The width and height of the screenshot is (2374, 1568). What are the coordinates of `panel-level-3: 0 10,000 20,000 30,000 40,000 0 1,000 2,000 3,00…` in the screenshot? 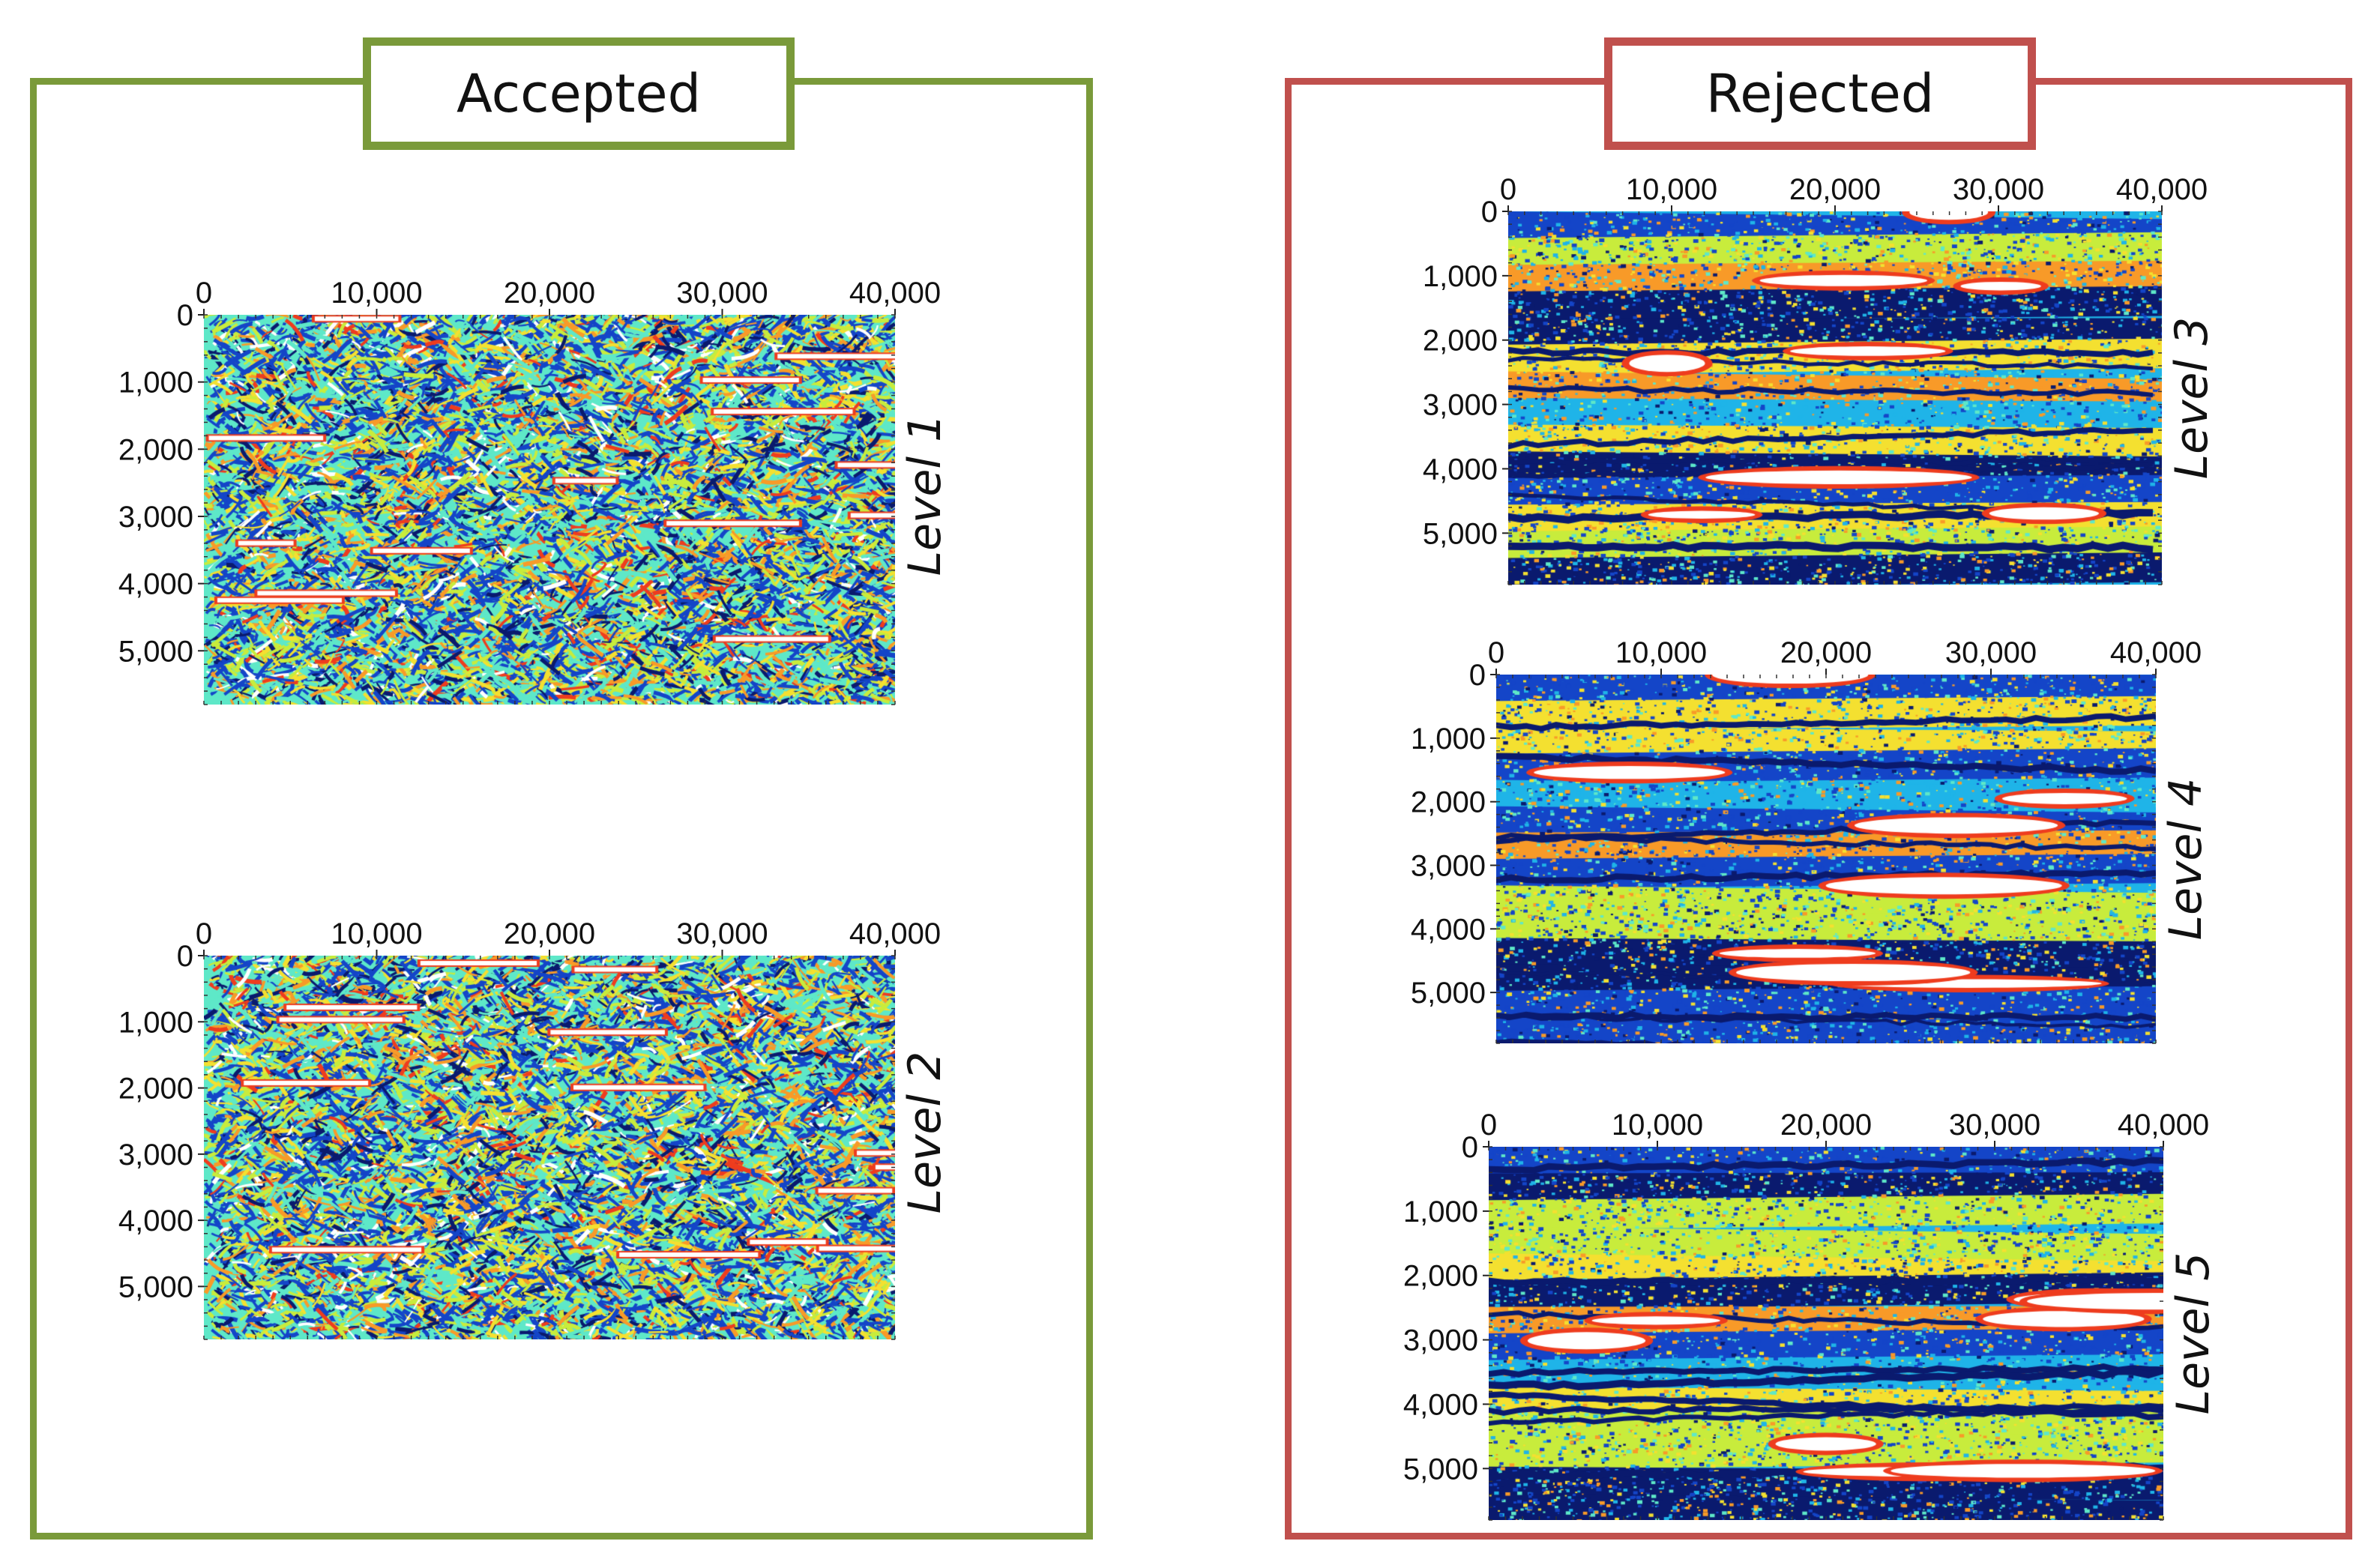 It's located at (1820, 383).